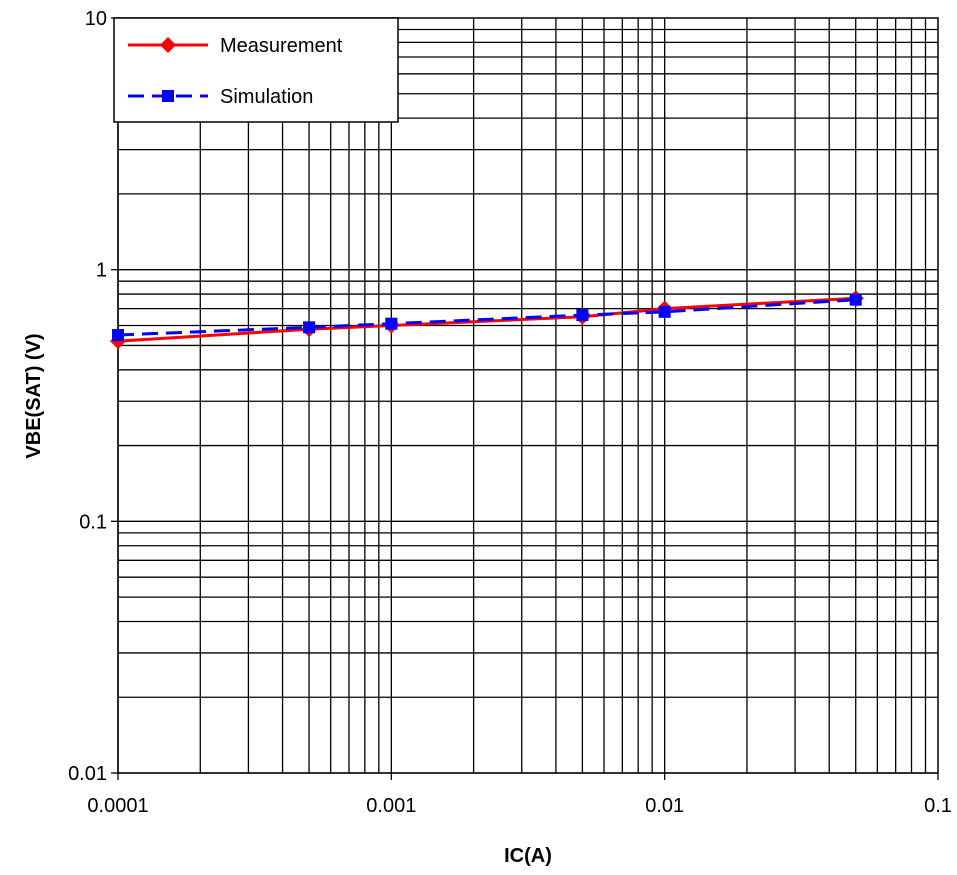  Describe the element at coordinates (117, 806) in the screenshot. I see `x-tick-label: 0.0001` at that location.